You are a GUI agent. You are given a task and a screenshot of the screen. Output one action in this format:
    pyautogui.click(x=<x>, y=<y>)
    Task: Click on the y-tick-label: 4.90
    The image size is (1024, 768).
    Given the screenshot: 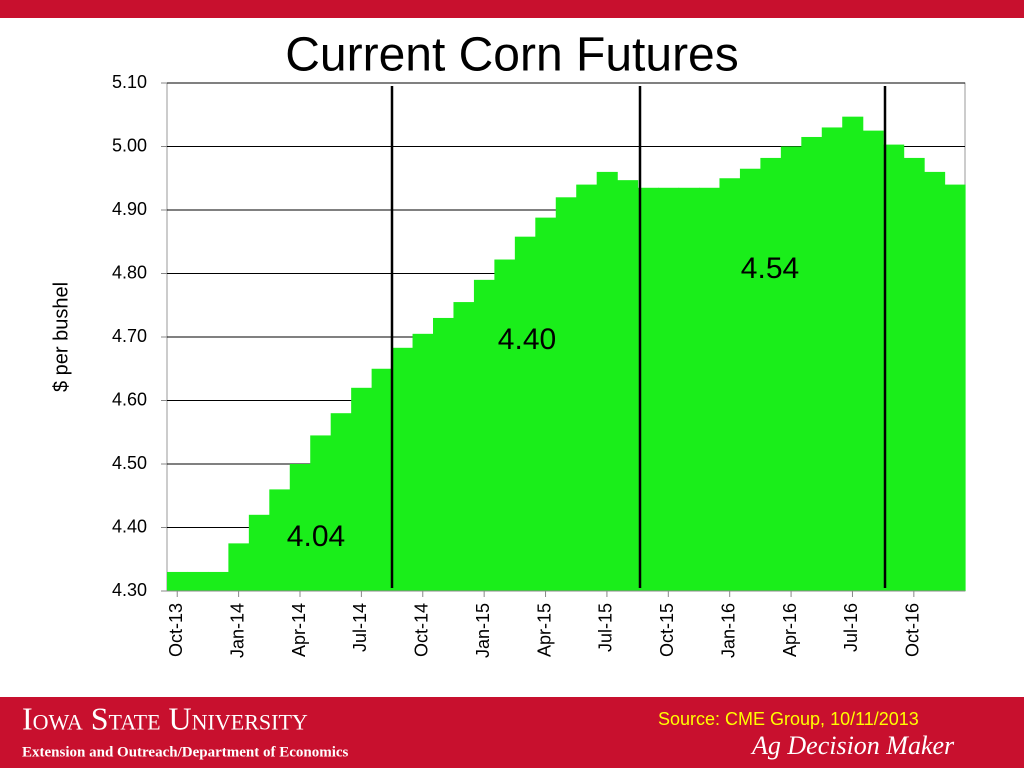 What is the action you would take?
    pyautogui.click(x=129, y=209)
    